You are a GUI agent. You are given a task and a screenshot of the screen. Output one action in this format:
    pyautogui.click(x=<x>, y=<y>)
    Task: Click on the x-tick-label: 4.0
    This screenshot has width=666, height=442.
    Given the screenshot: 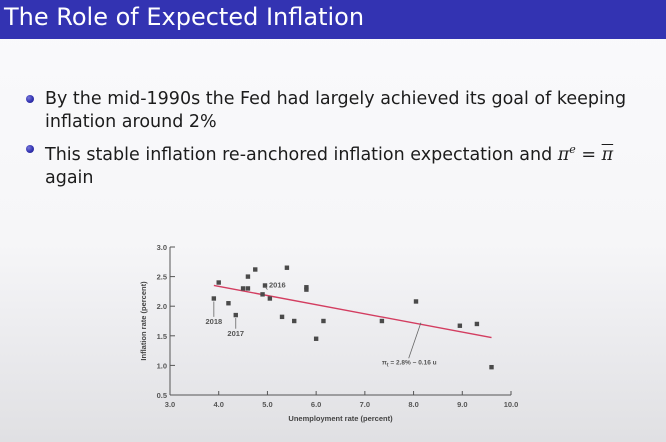 What is the action you would take?
    pyautogui.click(x=218, y=404)
    